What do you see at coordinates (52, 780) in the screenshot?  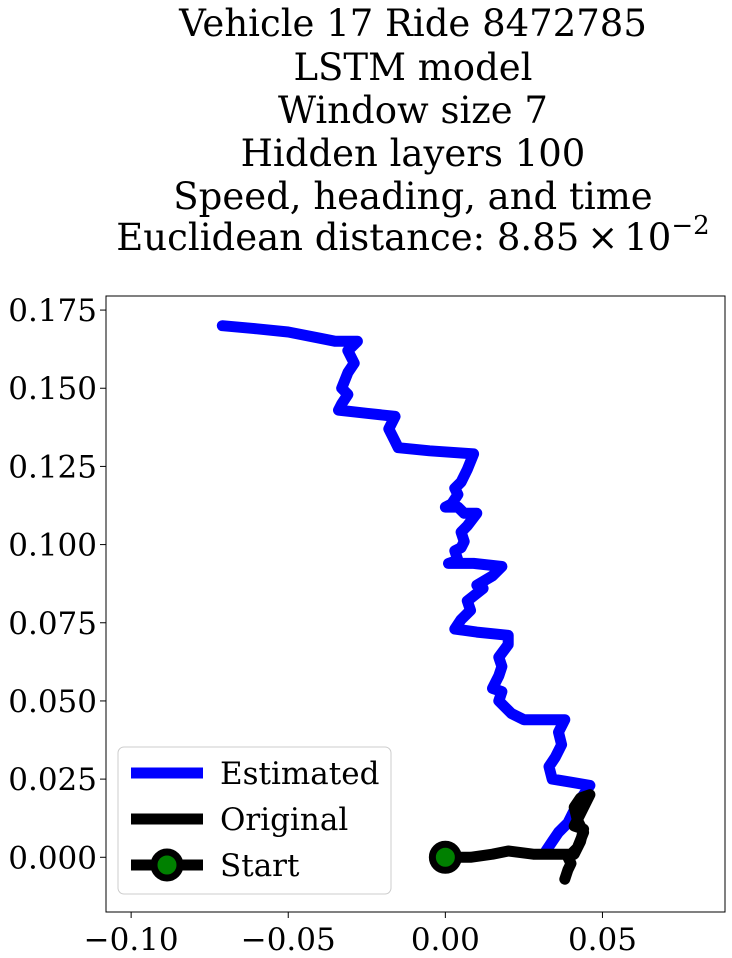 I see `y-tick-label: 0.025` at bounding box center [52, 780].